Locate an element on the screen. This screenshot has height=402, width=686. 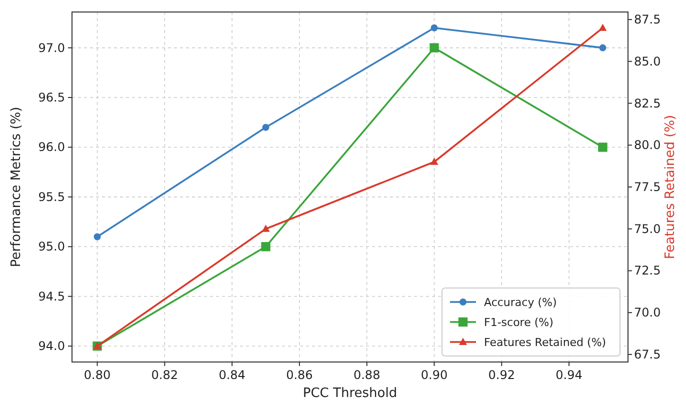
x-tick-label: 0.82 is located at coordinates (164, 375).